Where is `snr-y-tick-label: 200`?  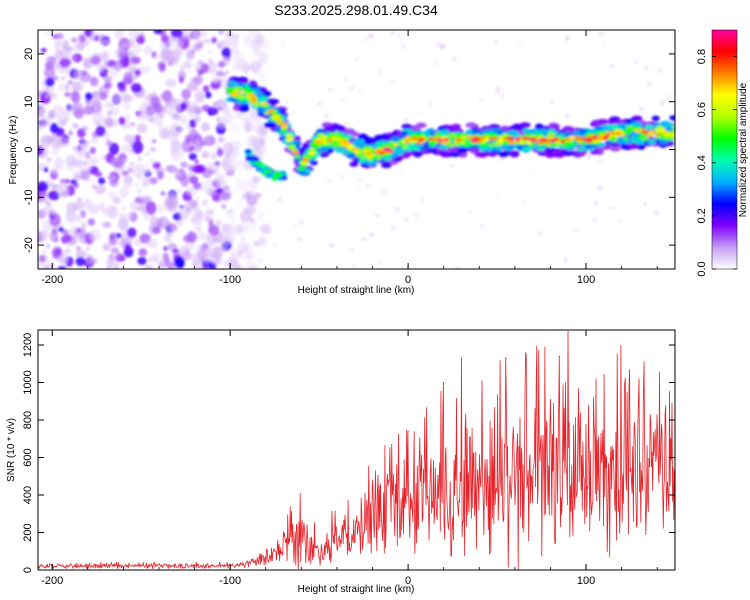
snr-y-tick-label: 200 is located at coordinates (28, 532).